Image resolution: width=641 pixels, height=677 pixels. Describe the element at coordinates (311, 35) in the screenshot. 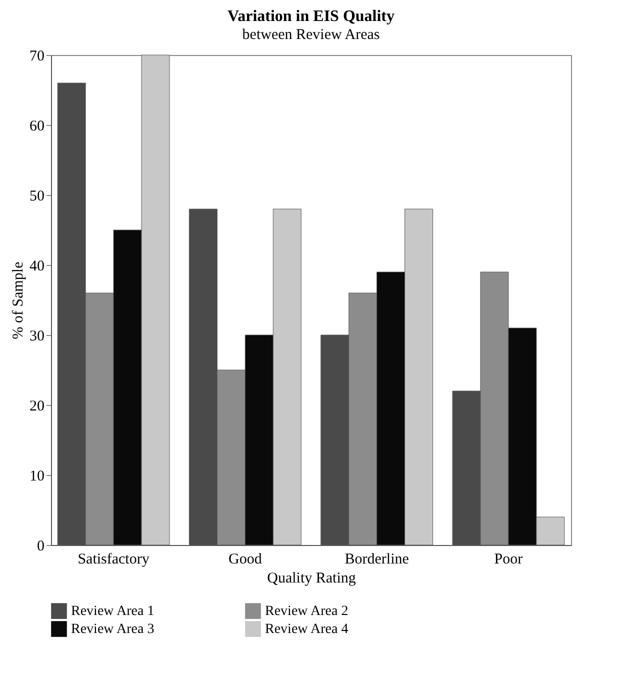

I see `chart-subtitle: between Review Areas` at that location.